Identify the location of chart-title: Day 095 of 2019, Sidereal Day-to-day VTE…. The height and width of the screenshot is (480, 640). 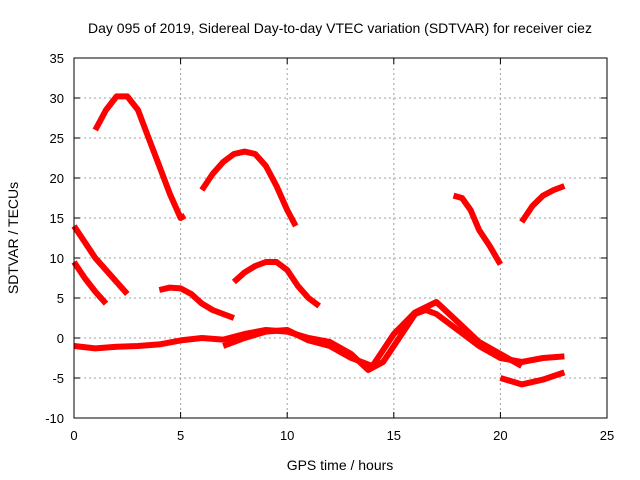
(340, 28).